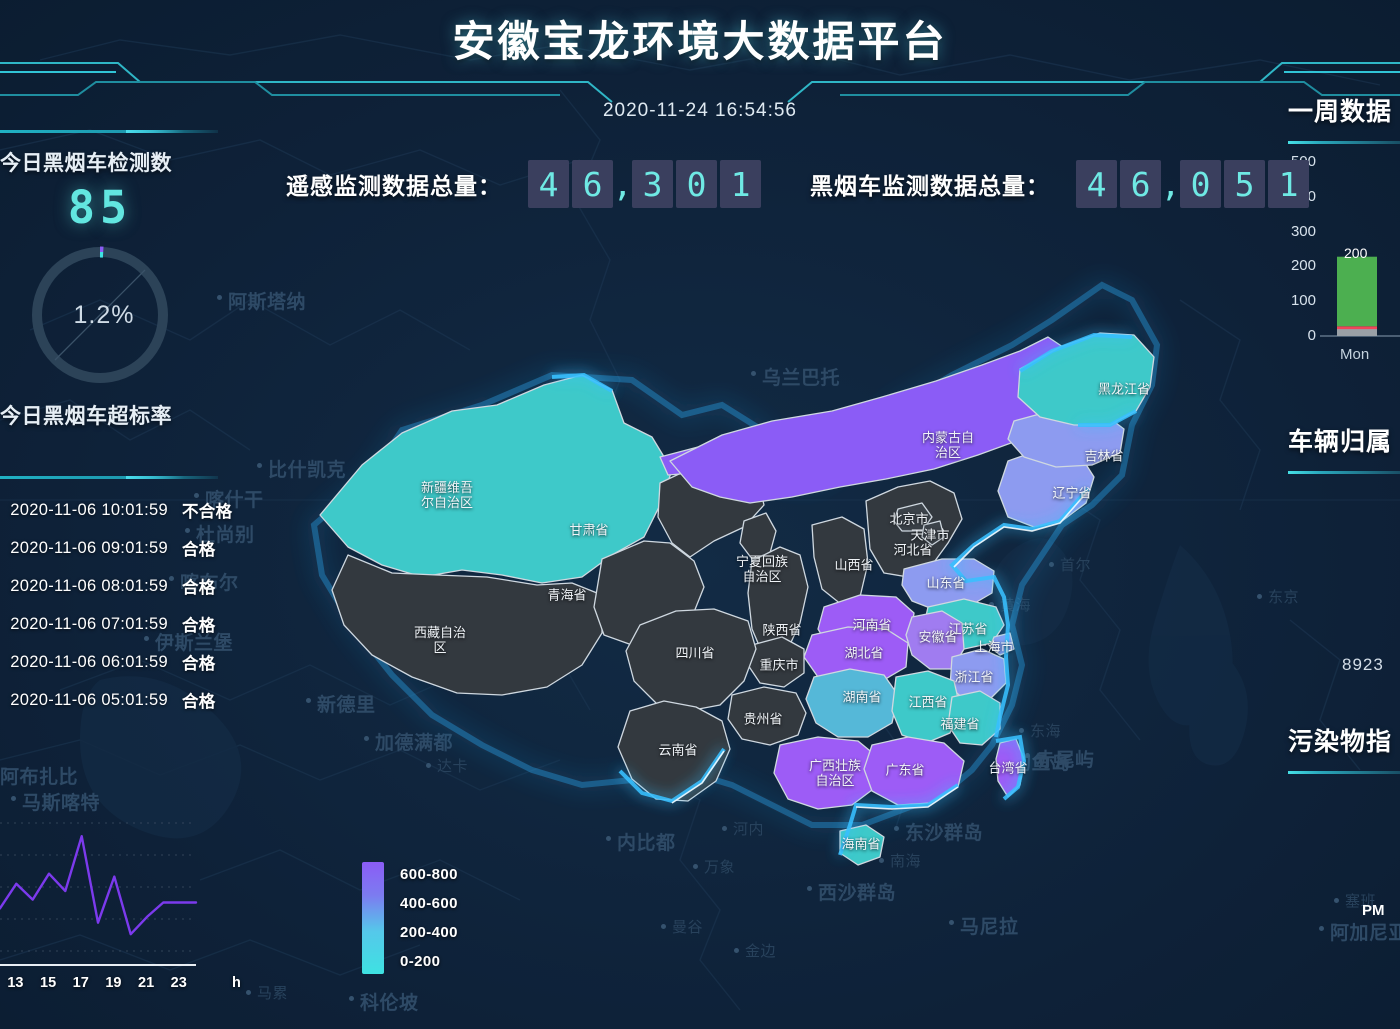 This screenshot has height=1029, width=1400. I want to click on digit-cell: 3, so click(652, 184).